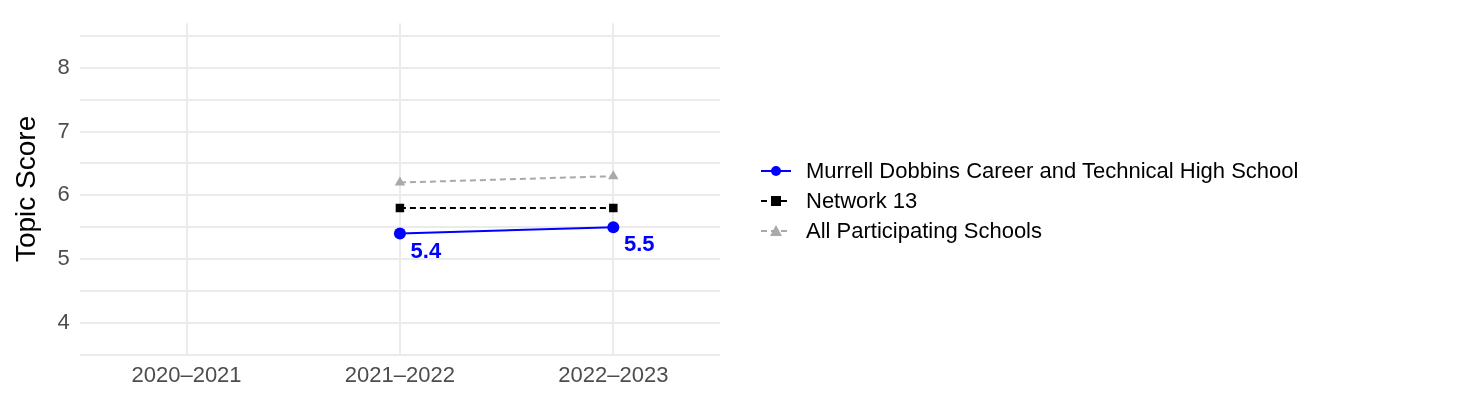 Image resolution: width=1476 pixels, height=401 pixels. I want to click on y-axis-title: Topic Score, so click(25, 189).